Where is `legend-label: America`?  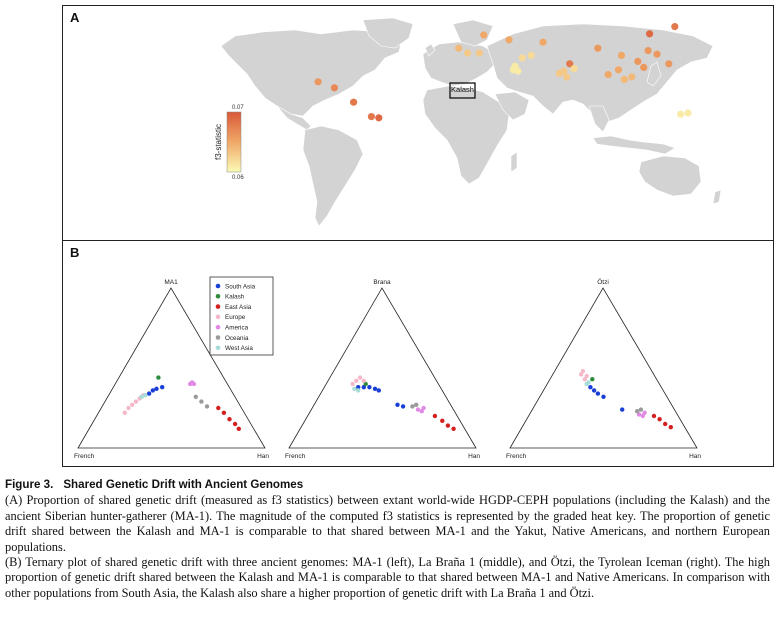
legend-label: America is located at coordinates (237, 328).